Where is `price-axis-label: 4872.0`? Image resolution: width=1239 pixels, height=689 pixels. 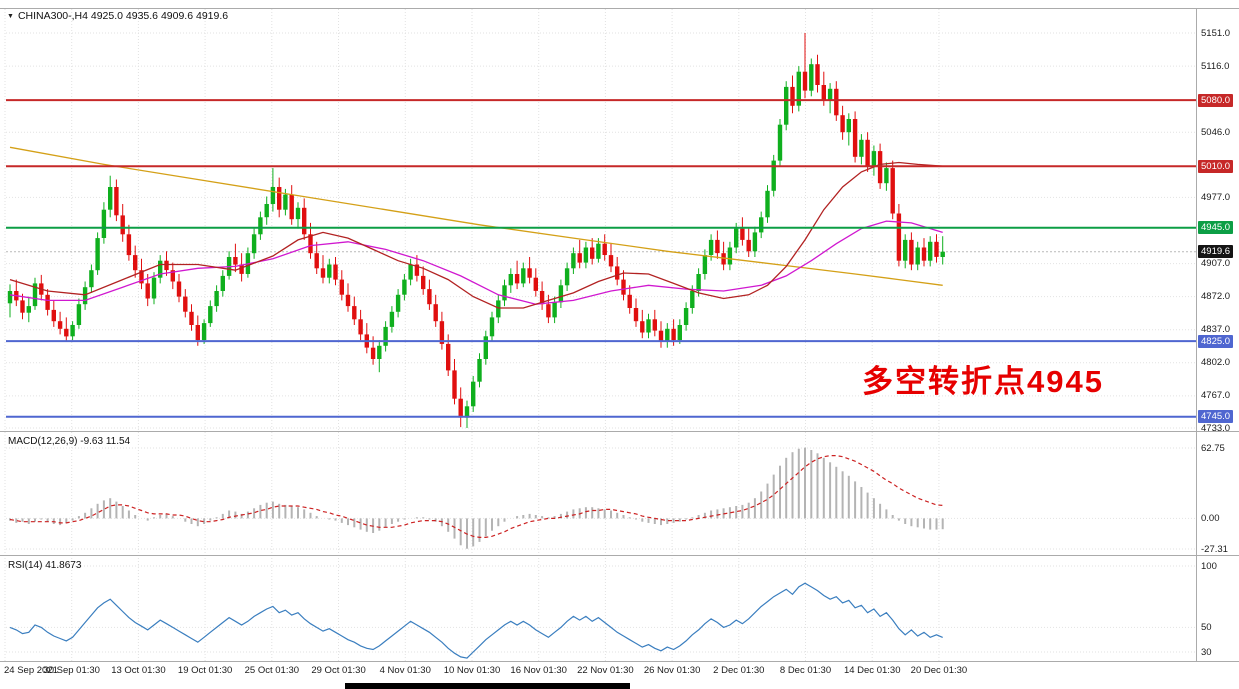
price-axis-label: 4872.0 is located at coordinates (1216, 297).